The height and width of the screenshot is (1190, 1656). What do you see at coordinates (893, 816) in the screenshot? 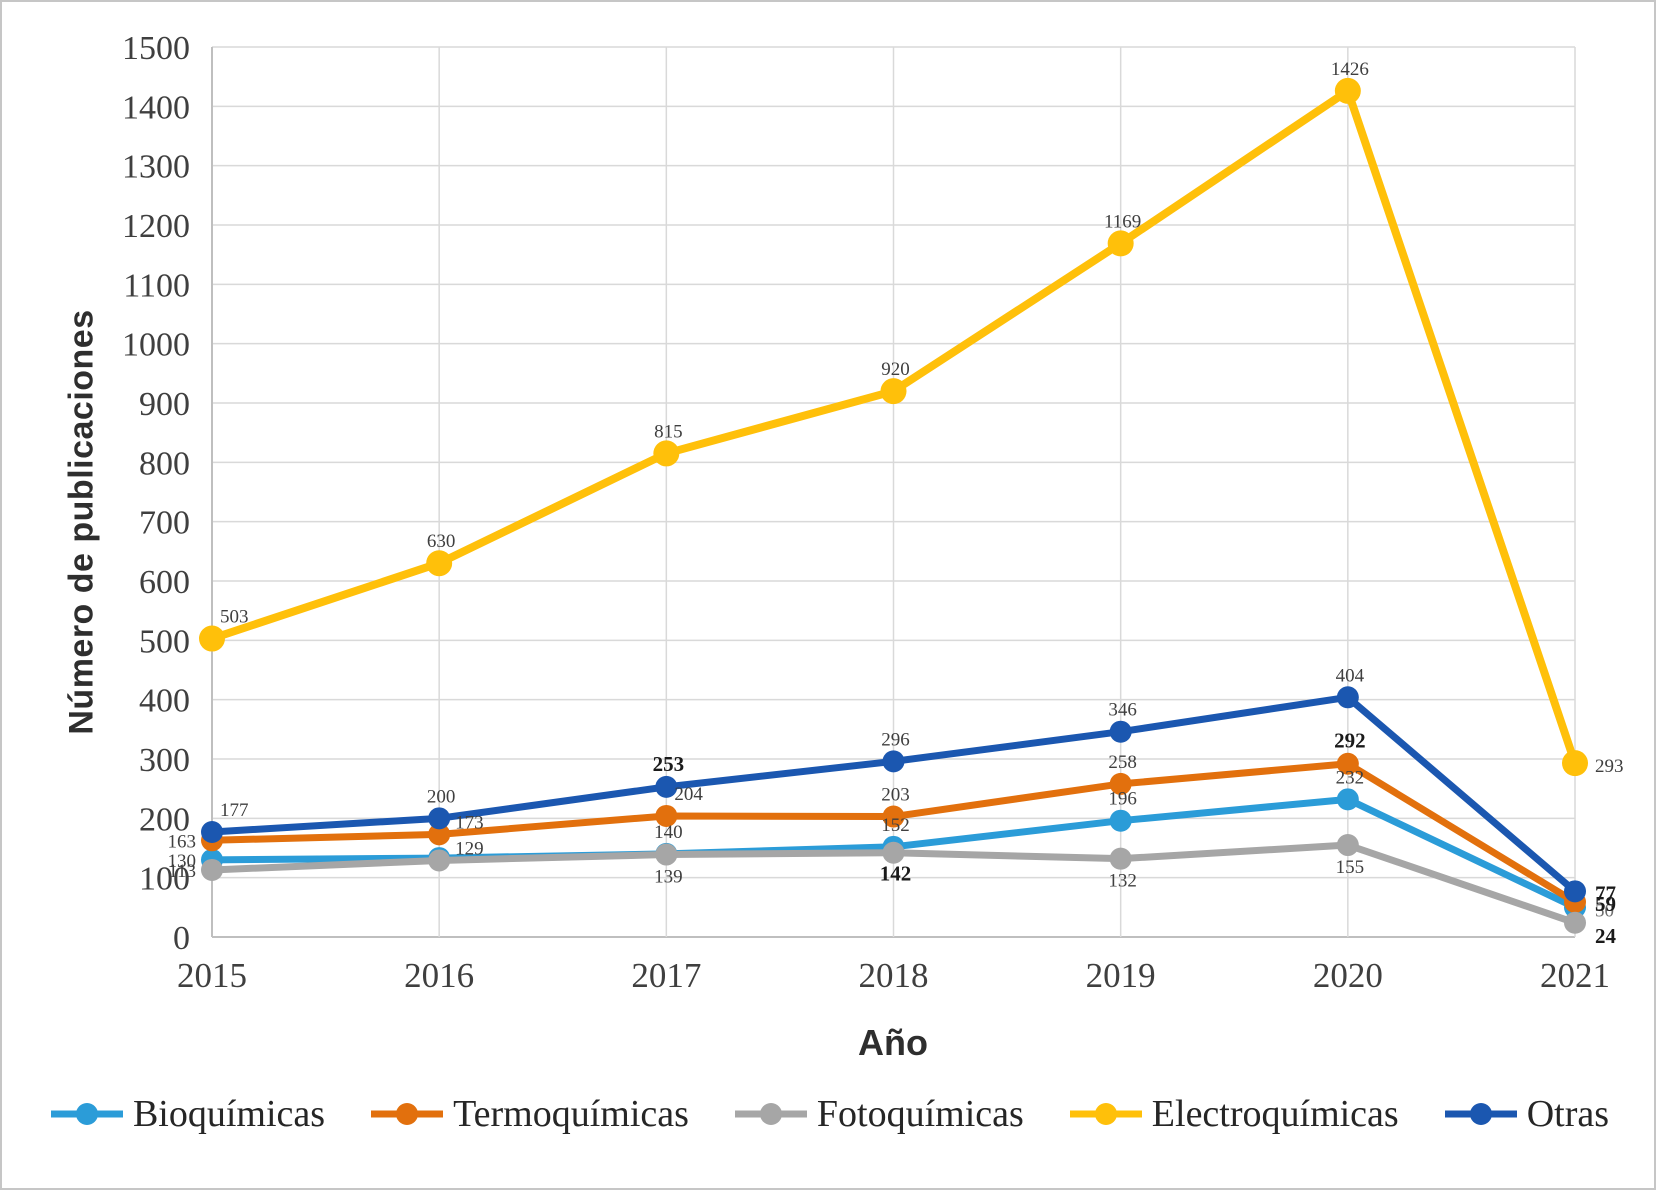
I see `data-point-termoquimicas-2018` at bounding box center [893, 816].